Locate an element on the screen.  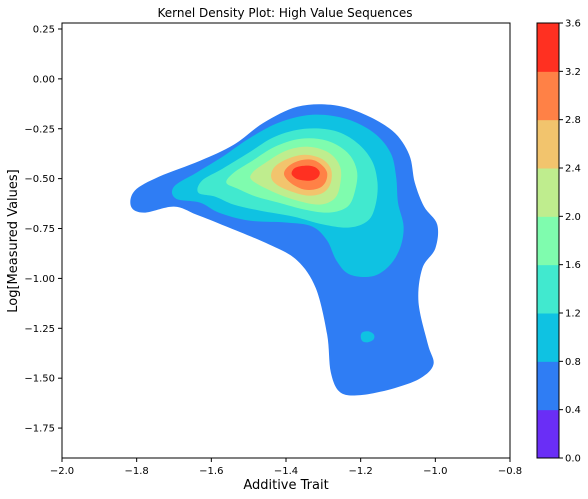
colorbar-tick-label: 0.0 is located at coordinates (573, 459).